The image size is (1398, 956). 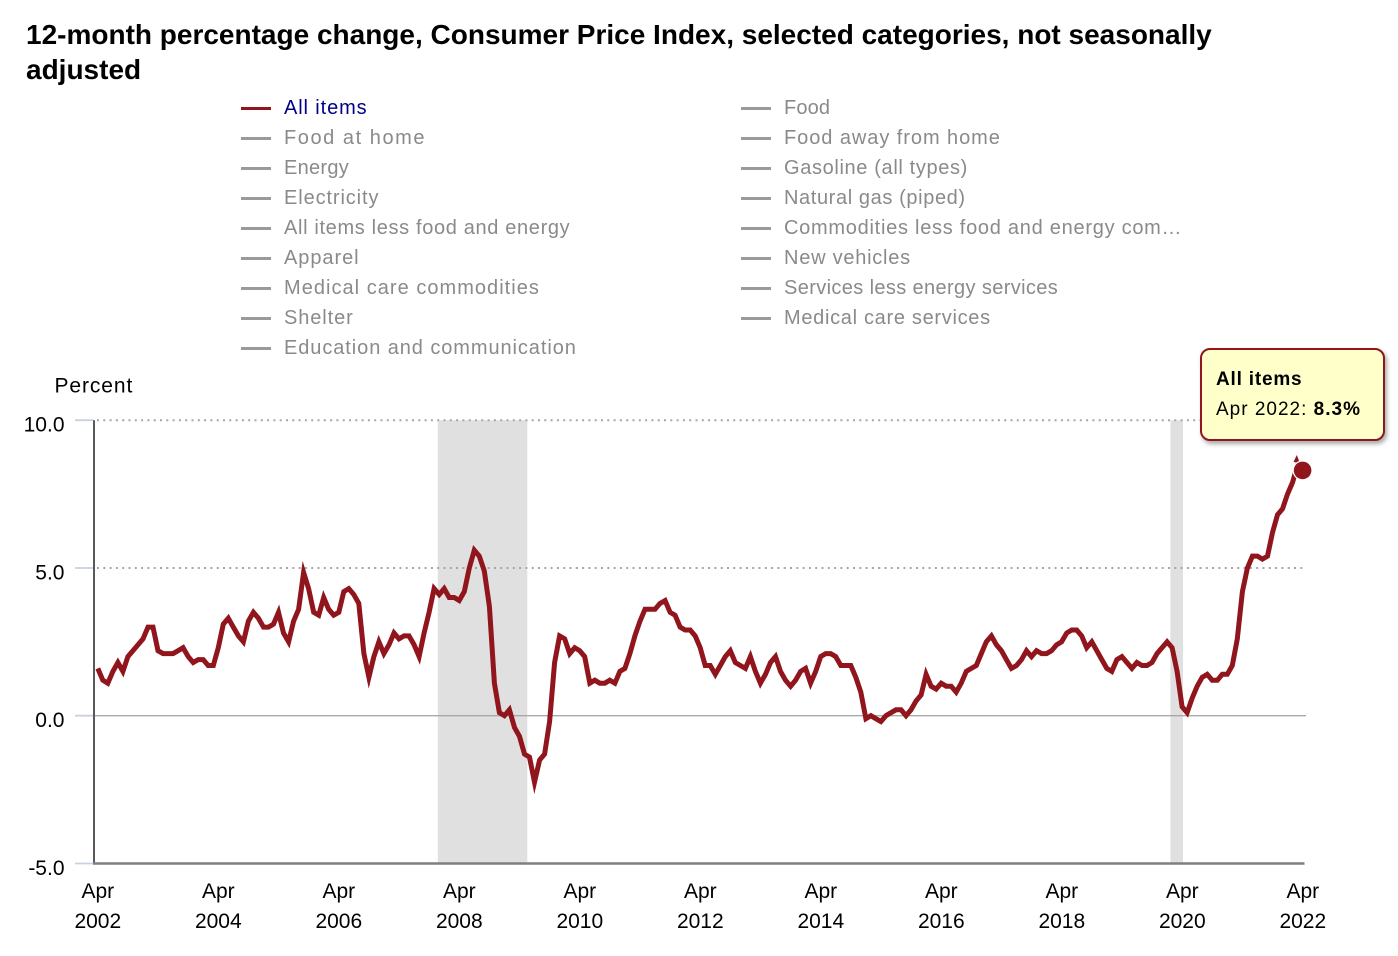 What do you see at coordinates (579, 921) in the screenshot?
I see `svg-text: 2010` at bounding box center [579, 921].